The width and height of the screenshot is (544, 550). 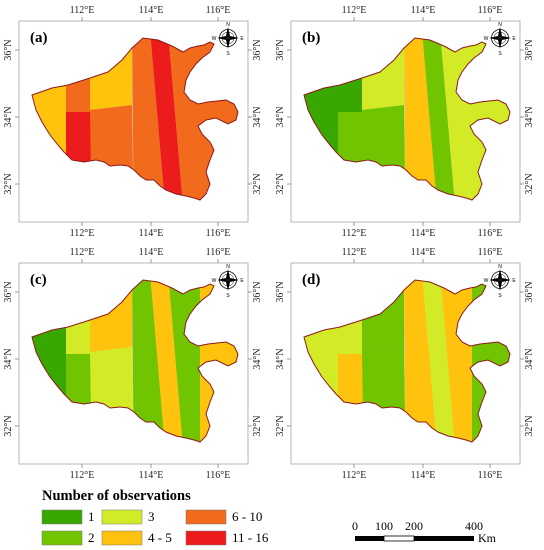 What do you see at coordinates (384, 526) in the screenshot?
I see `scale-tick-100: 100` at bounding box center [384, 526].